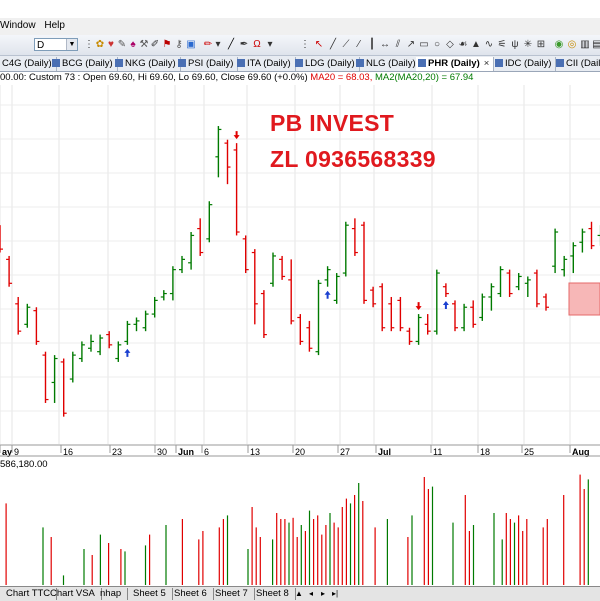 This screenshot has width=600, height=601. What do you see at coordinates (359, 44) in the screenshot?
I see `segment-icon: ⁄` at bounding box center [359, 44].